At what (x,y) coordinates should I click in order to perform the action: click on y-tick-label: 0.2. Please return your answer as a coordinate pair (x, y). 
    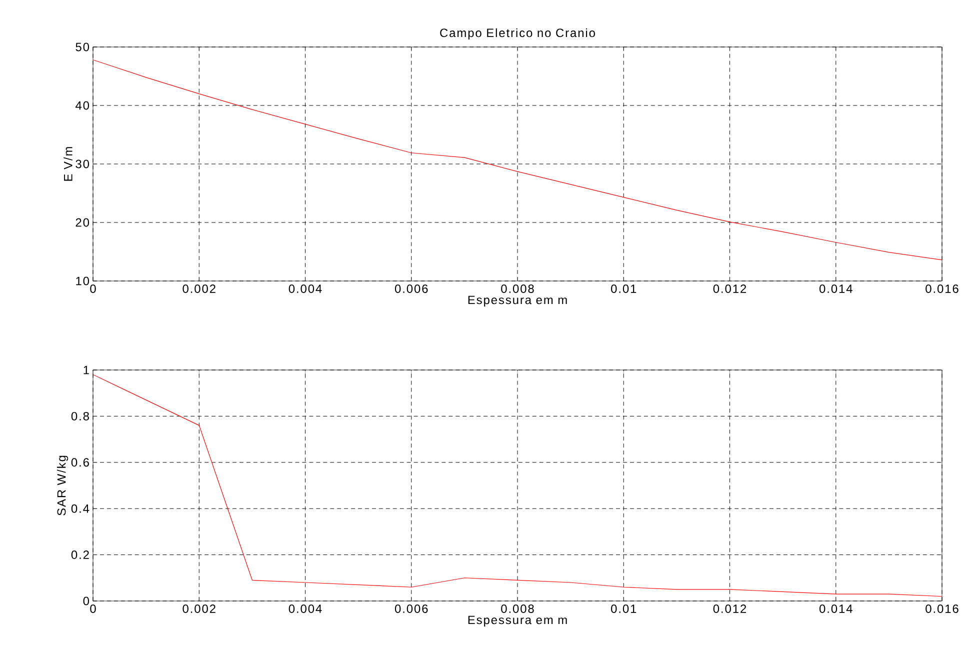
    Looking at the image, I should click on (80, 555).